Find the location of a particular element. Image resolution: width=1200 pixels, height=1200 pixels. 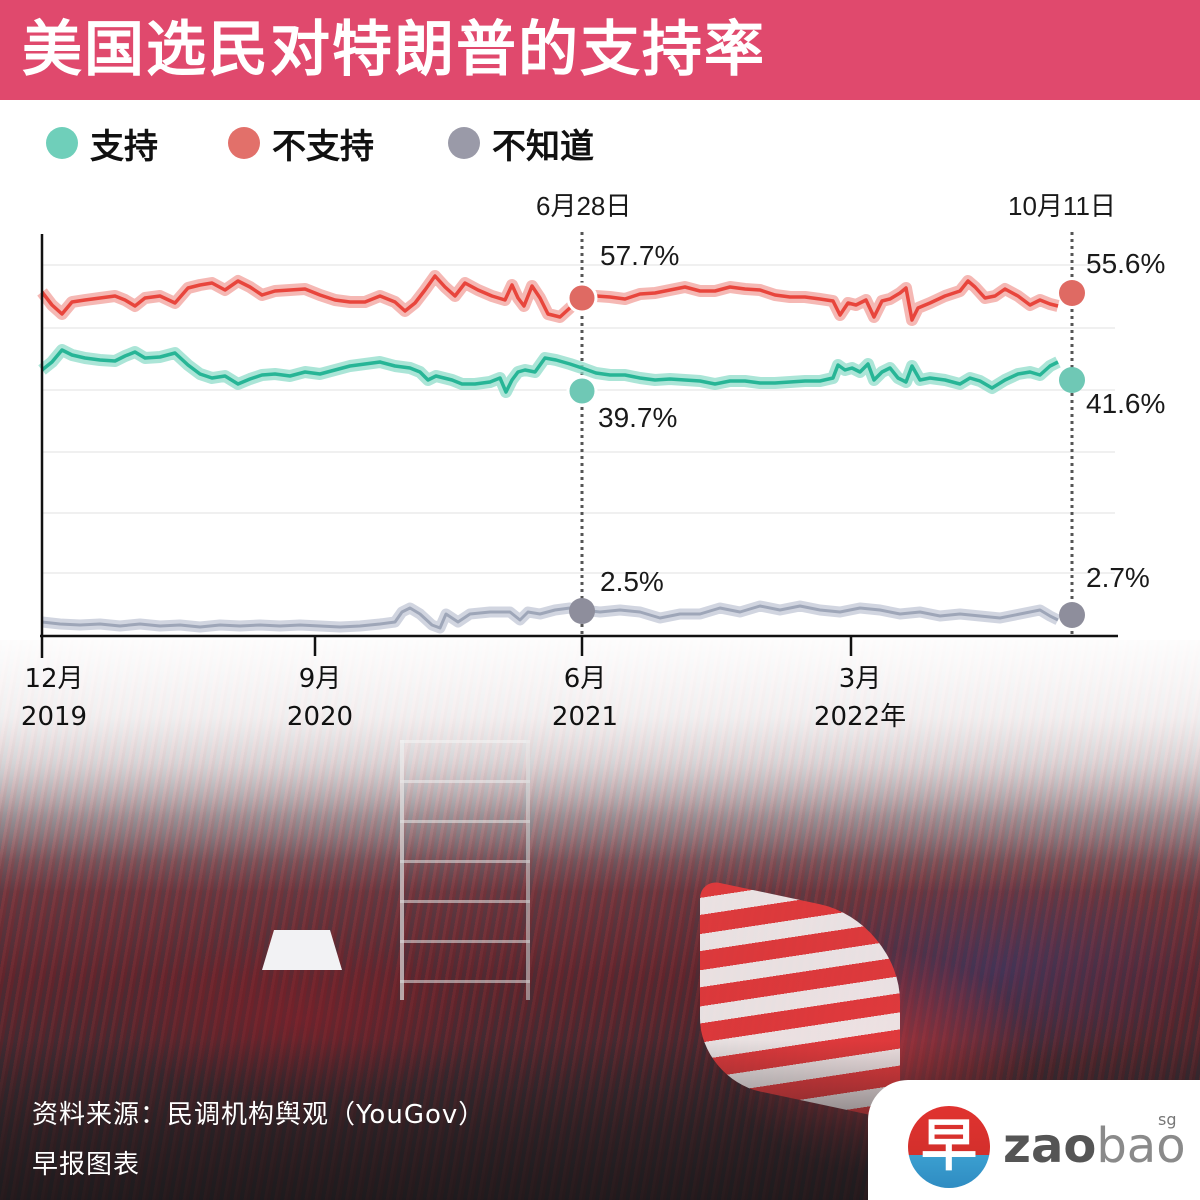

logo-glyph: 早 is located at coordinates (949, 1146).